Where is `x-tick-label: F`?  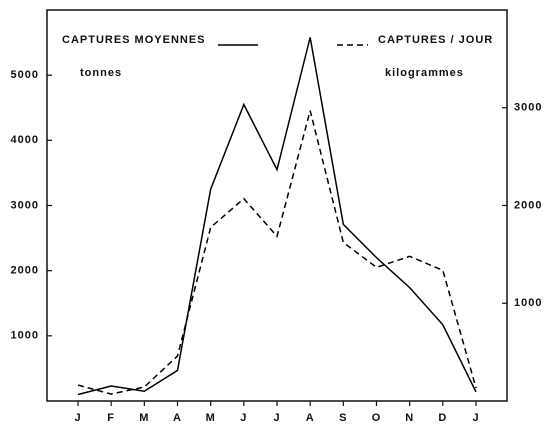 x-tick-label: F is located at coordinates (111, 418).